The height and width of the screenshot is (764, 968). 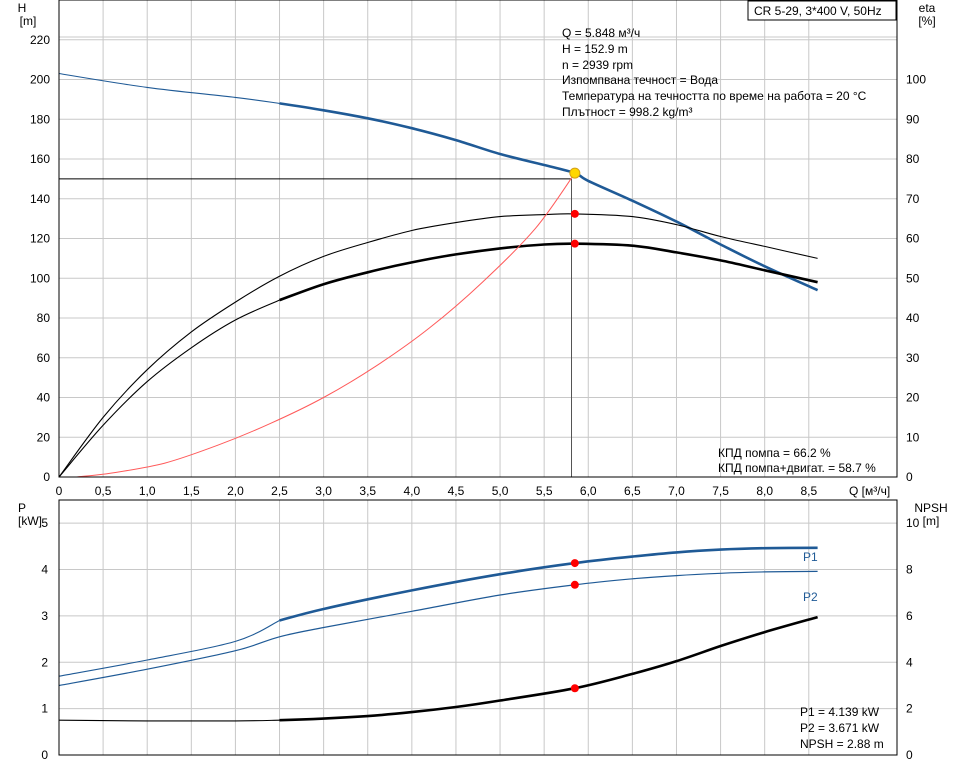 I want to click on x-tick-label: 2,0, so click(x=235, y=491).